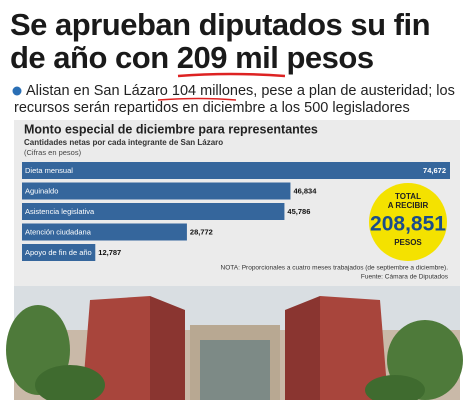 The image size is (464, 405). What do you see at coordinates (408, 242) in the screenshot?
I see `total-unit: PESOS` at bounding box center [408, 242].